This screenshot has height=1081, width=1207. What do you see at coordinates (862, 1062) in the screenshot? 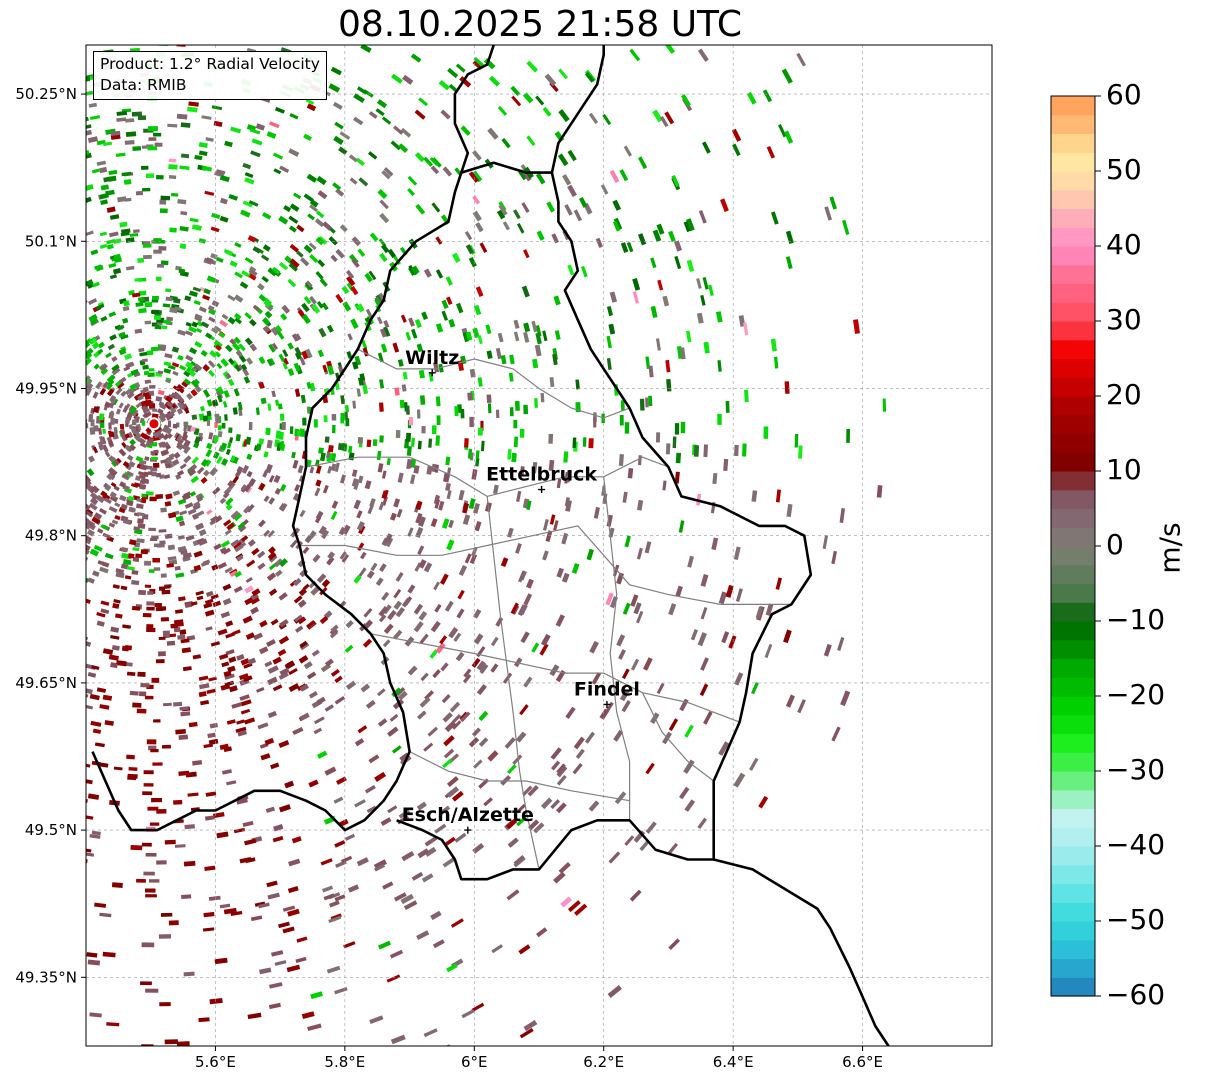
I see `x-tick-label: 6.6°E` at bounding box center [862, 1062].